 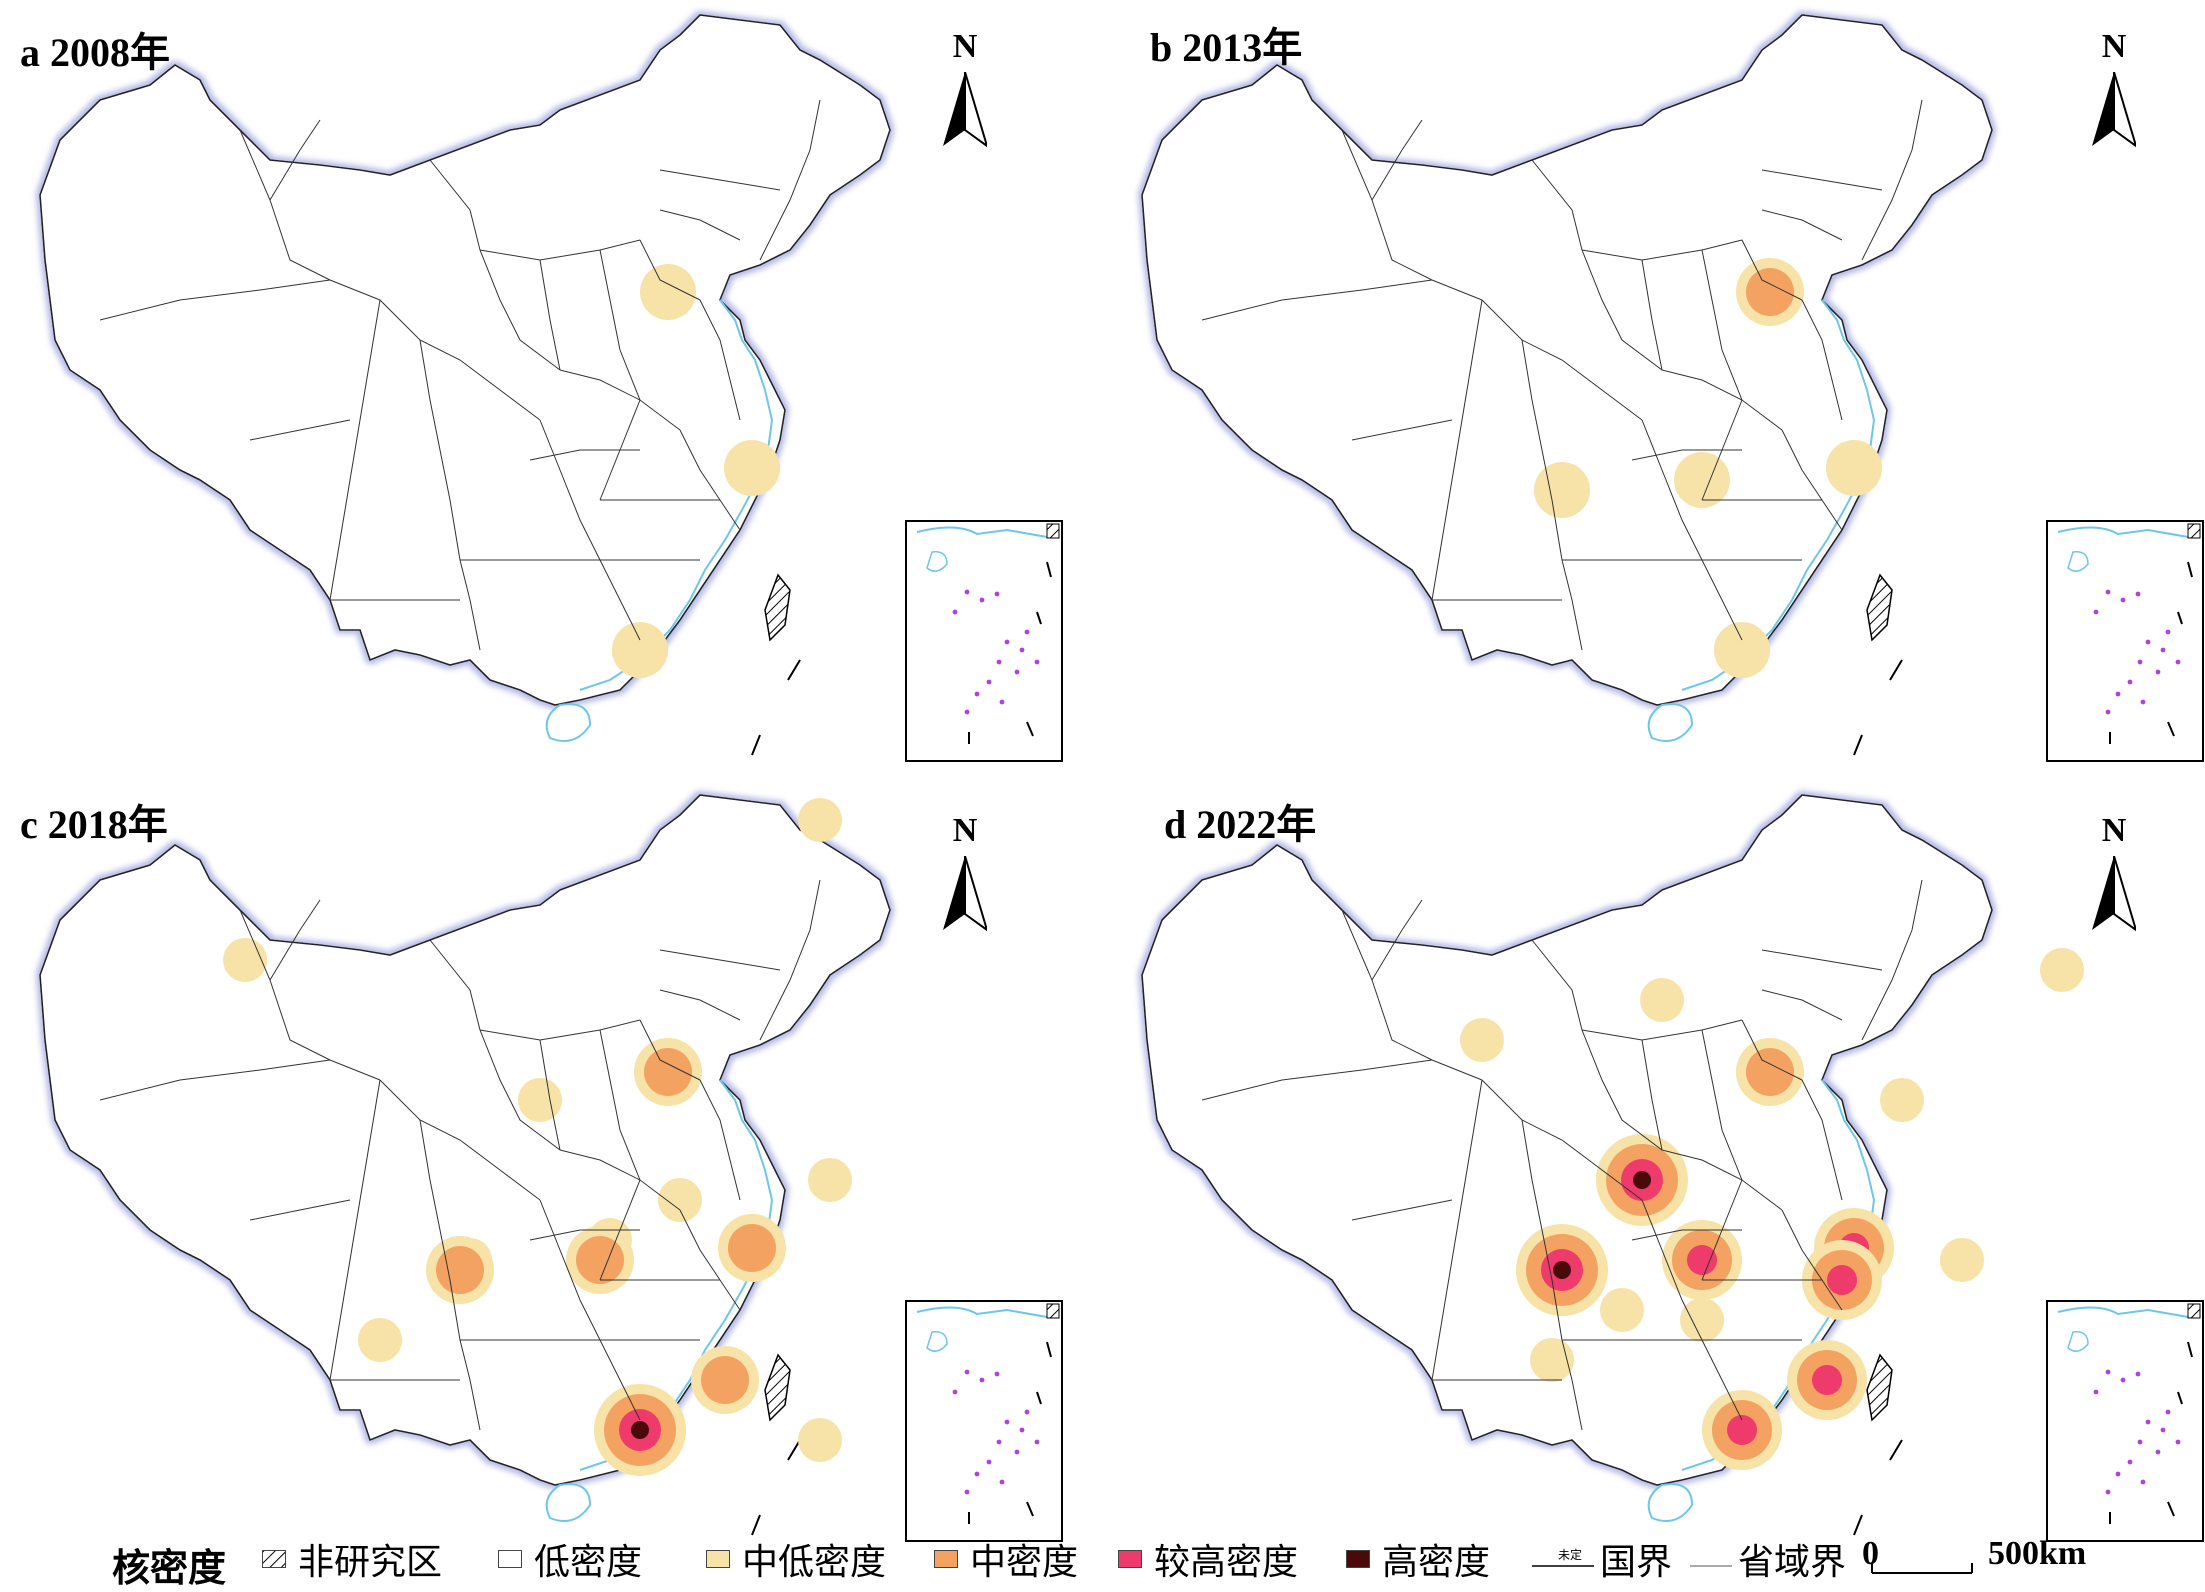 I want to click on density-hotspots, so click(x=537, y=1137).